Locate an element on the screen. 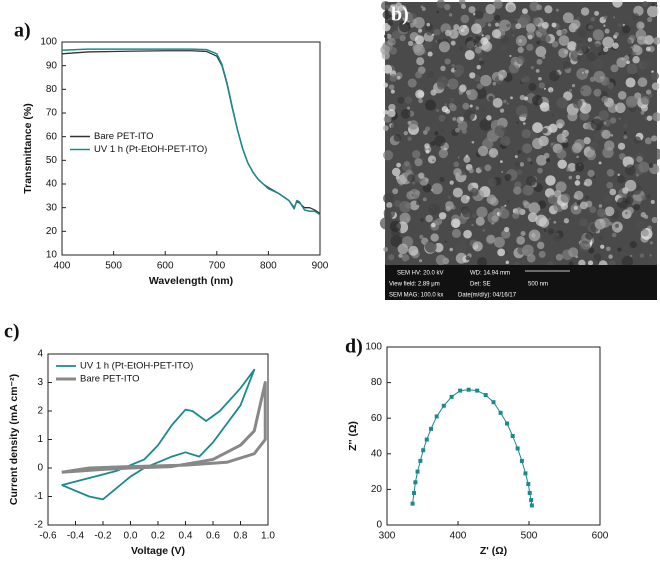  x-tick-label: 0.0 is located at coordinates (131, 536).